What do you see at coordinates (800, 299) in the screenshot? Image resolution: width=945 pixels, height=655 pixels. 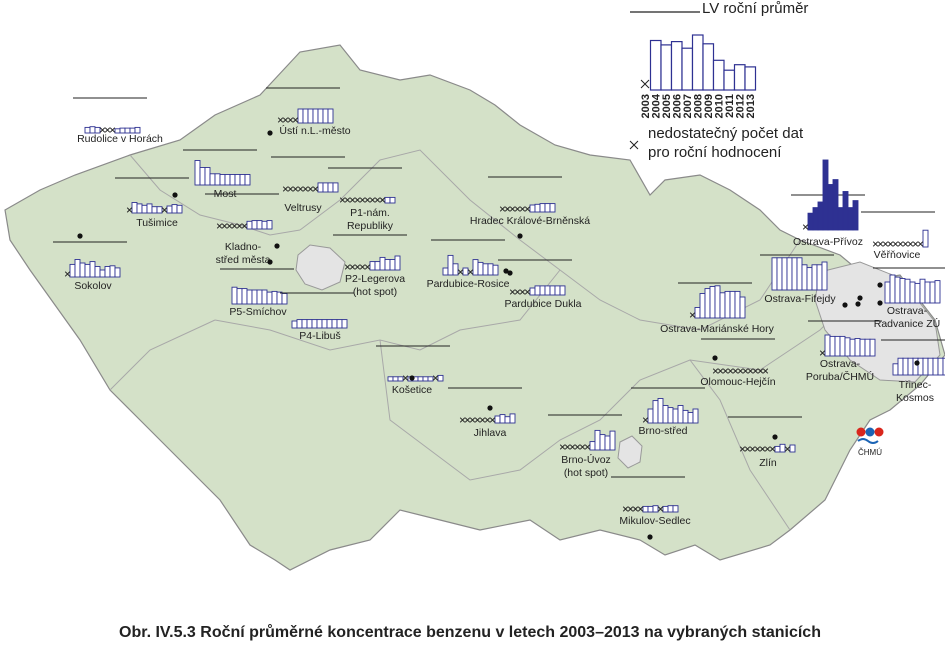 I see `station-name: Ostrava-Fifejdy` at bounding box center [800, 299].